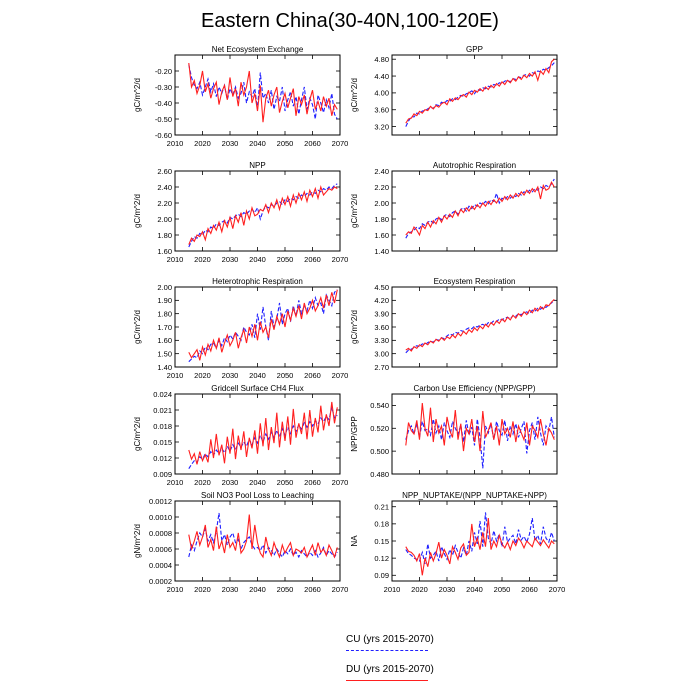 This screenshot has width=700, height=700. What do you see at coordinates (163, 103) in the screenshot?
I see `y-tick-label: -0.40` at bounding box center [163, 103].